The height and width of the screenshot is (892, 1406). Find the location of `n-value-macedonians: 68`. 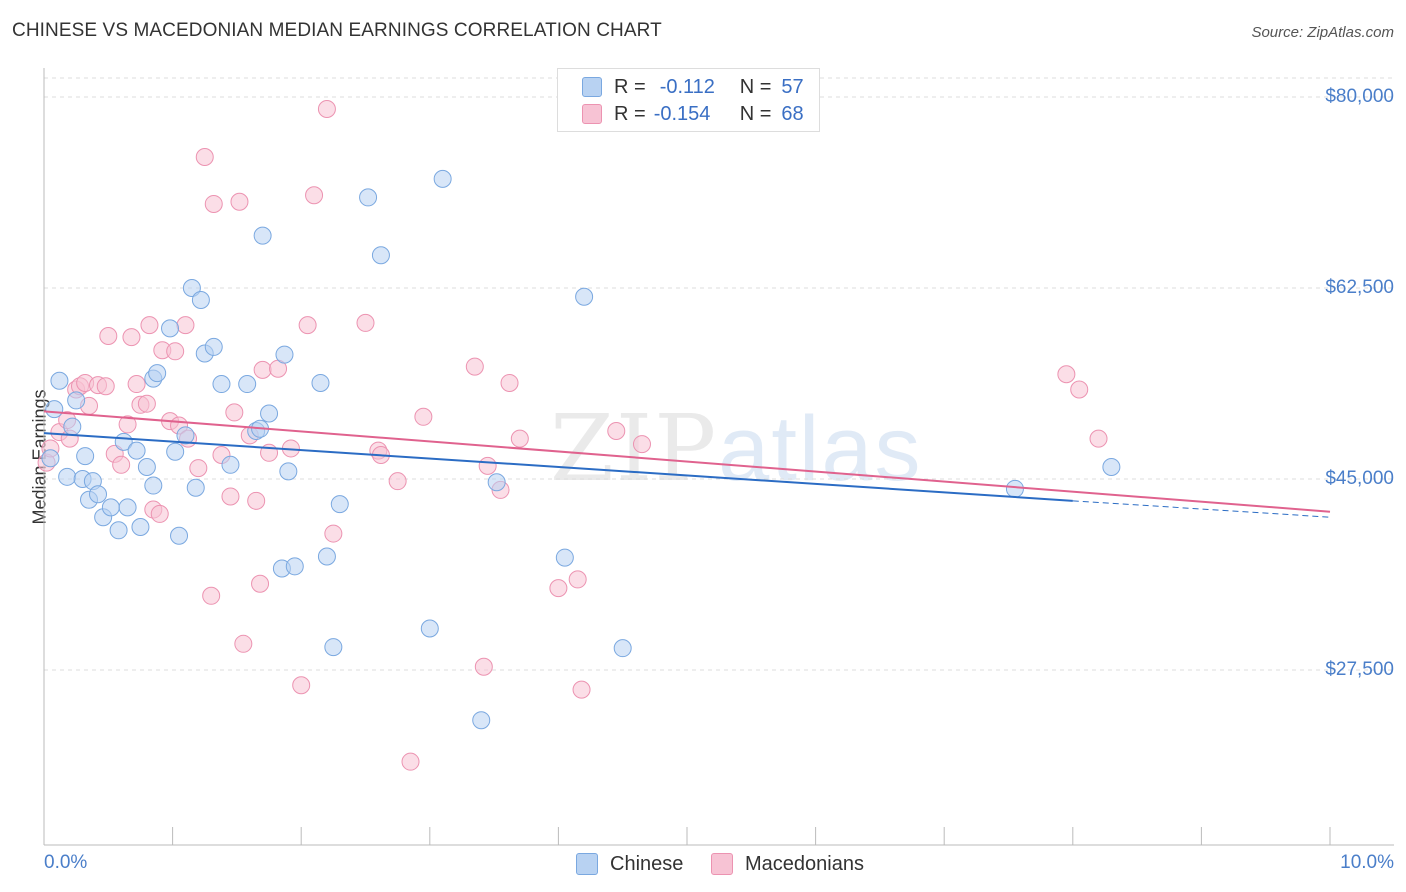

n-value-macedonians: 68 is located at coordinates (792, 113).